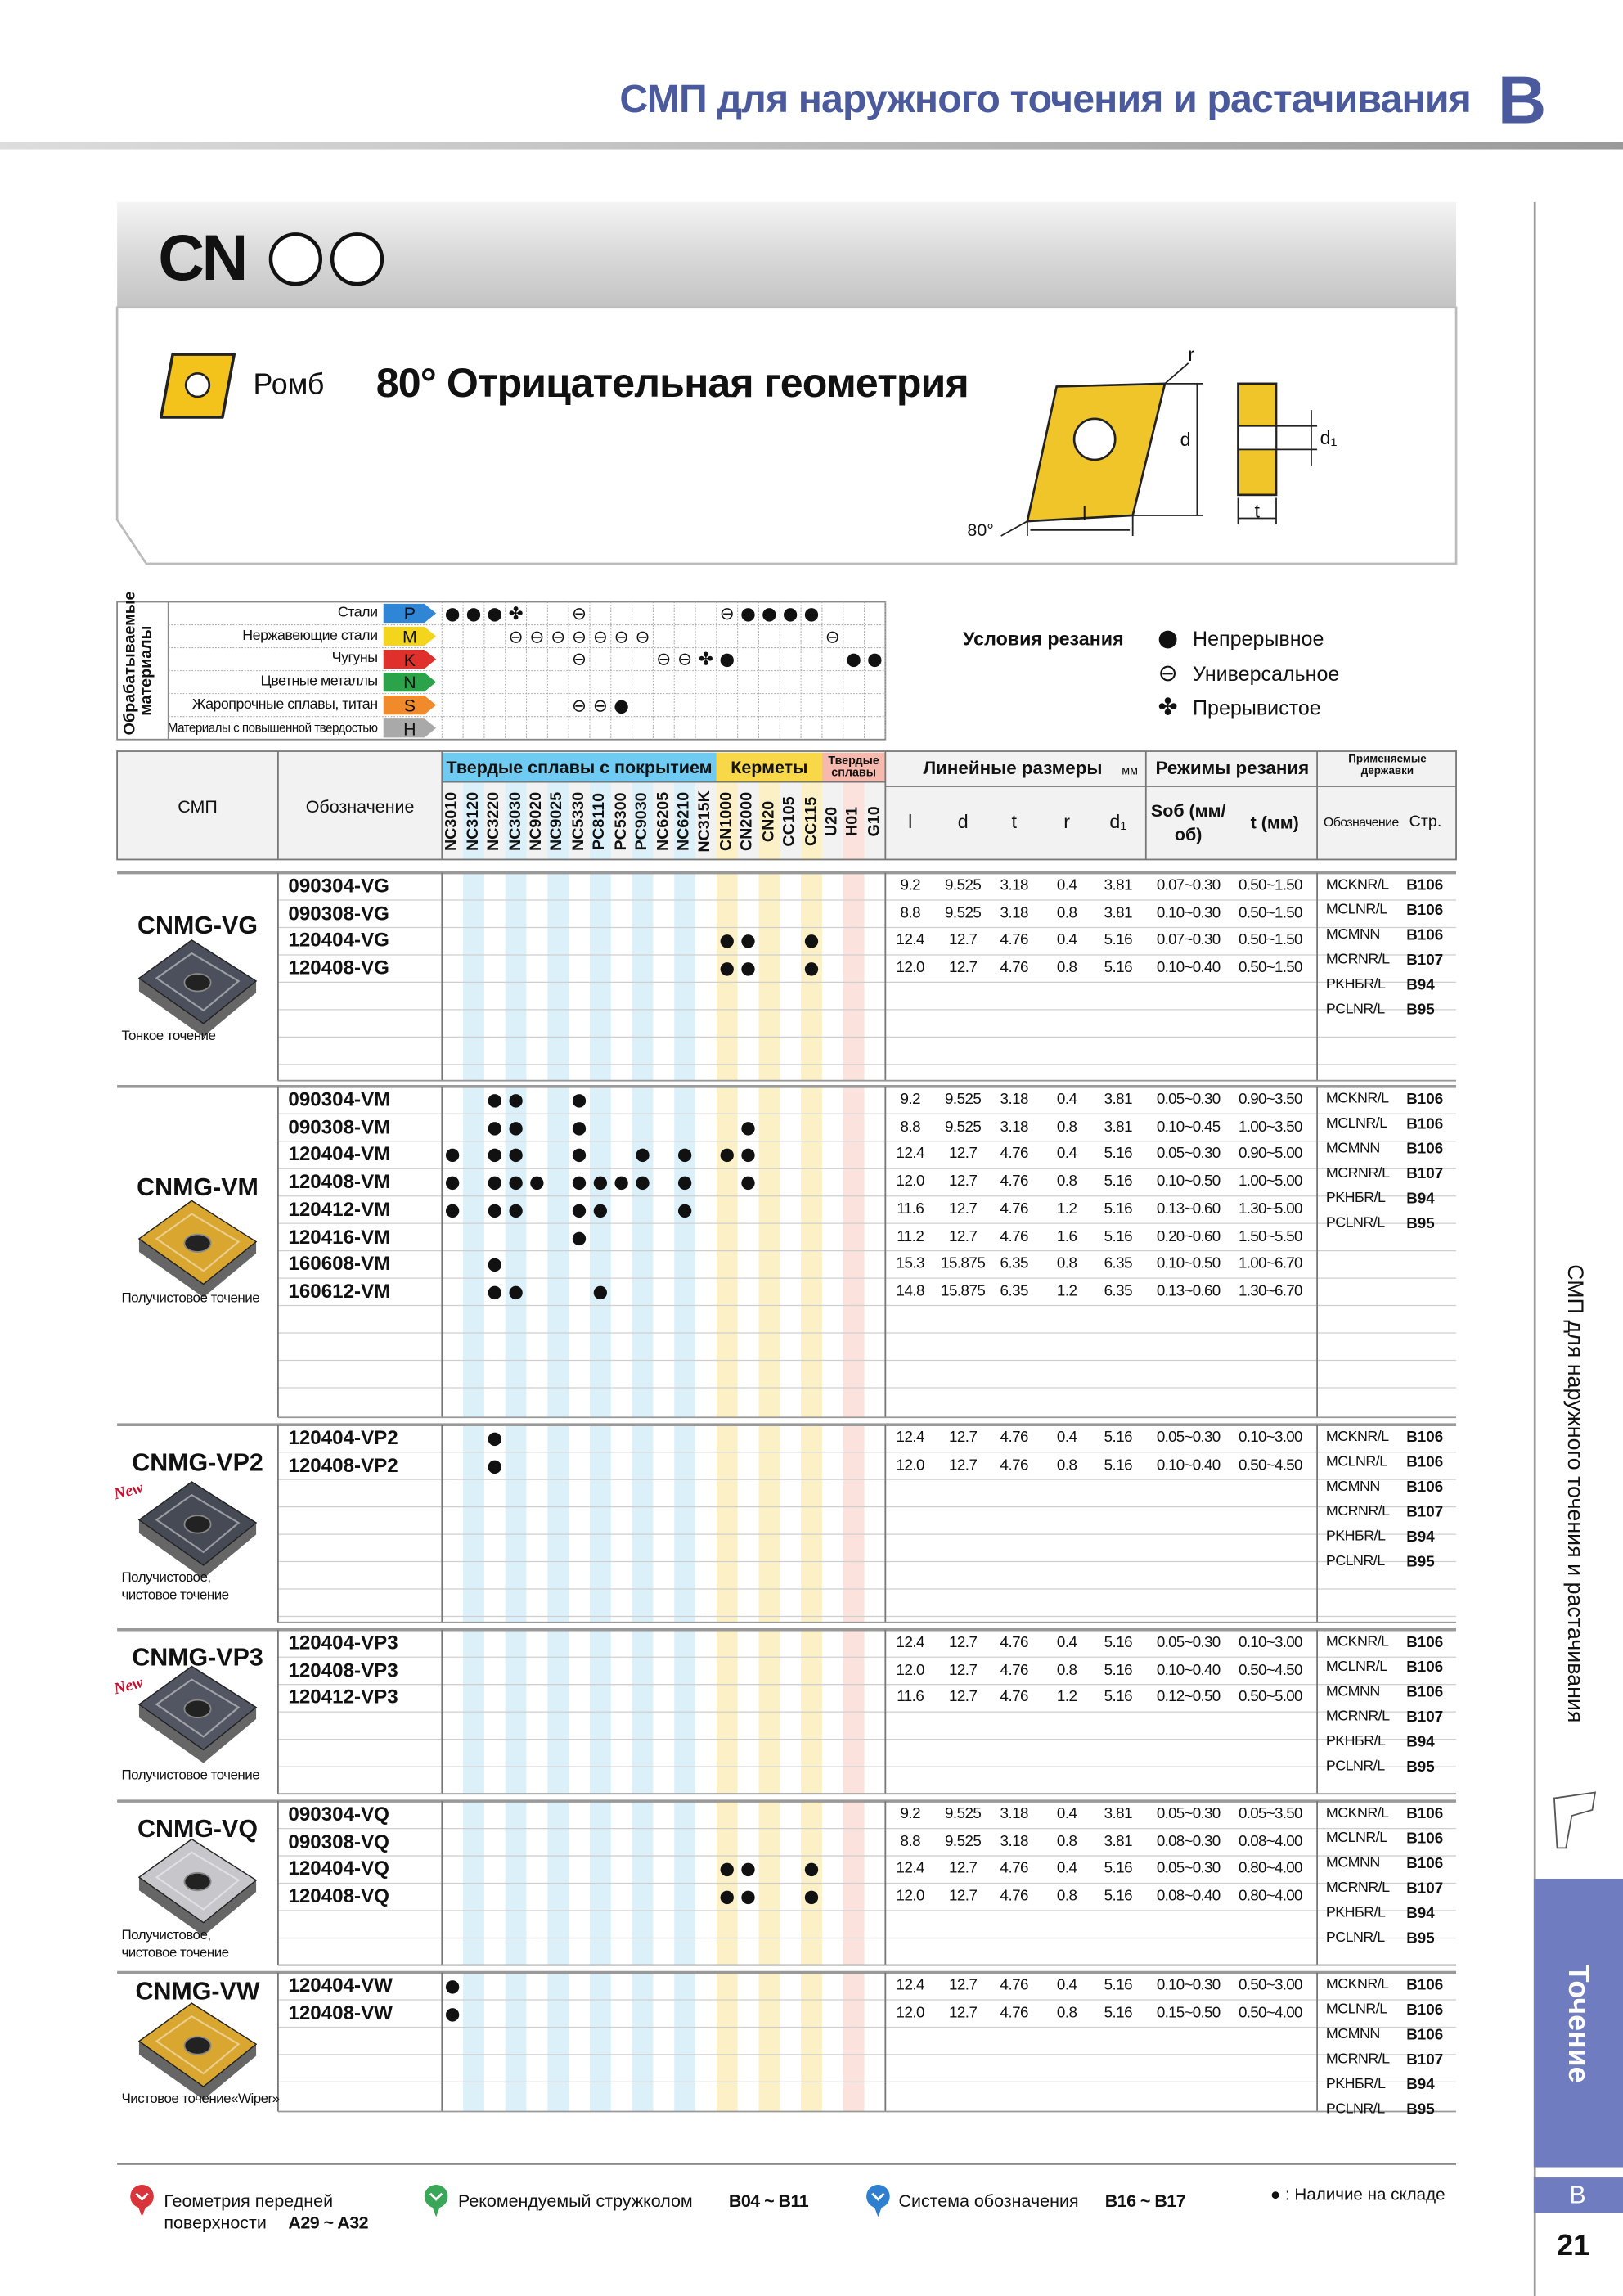 Image resolution: width=1623 pixels, height=2296 pixels. I want to click on holder-name: MCMNN, so click(1352, 1148).